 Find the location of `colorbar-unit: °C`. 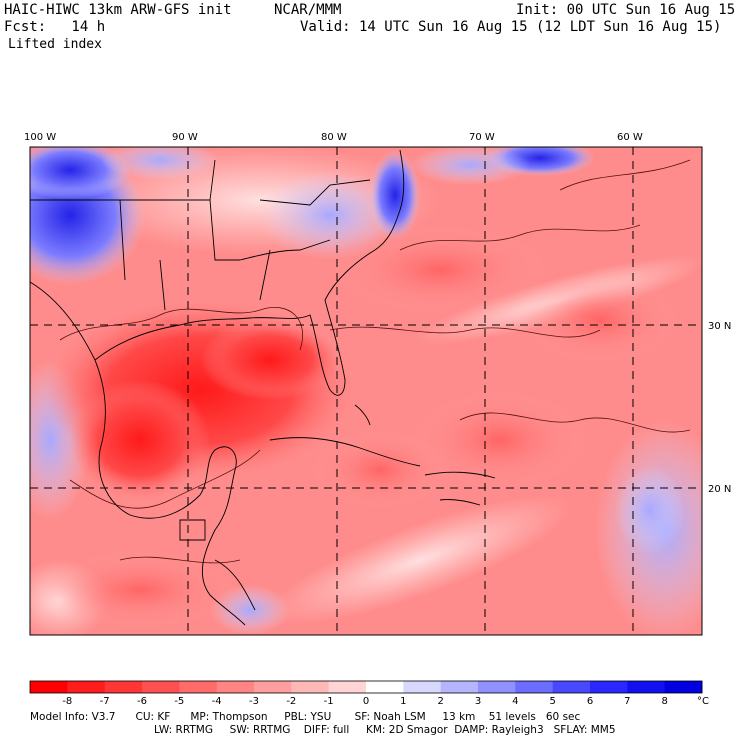

colorbar-unit: °C is located at coordinates (703, 701).